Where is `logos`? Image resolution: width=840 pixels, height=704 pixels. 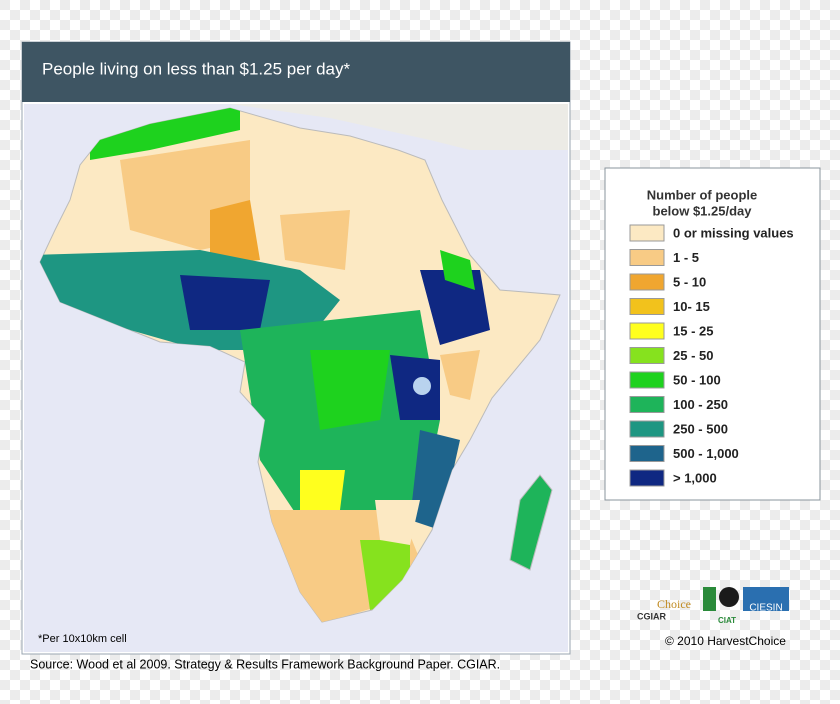 logos is located at coordinates (746, 599).